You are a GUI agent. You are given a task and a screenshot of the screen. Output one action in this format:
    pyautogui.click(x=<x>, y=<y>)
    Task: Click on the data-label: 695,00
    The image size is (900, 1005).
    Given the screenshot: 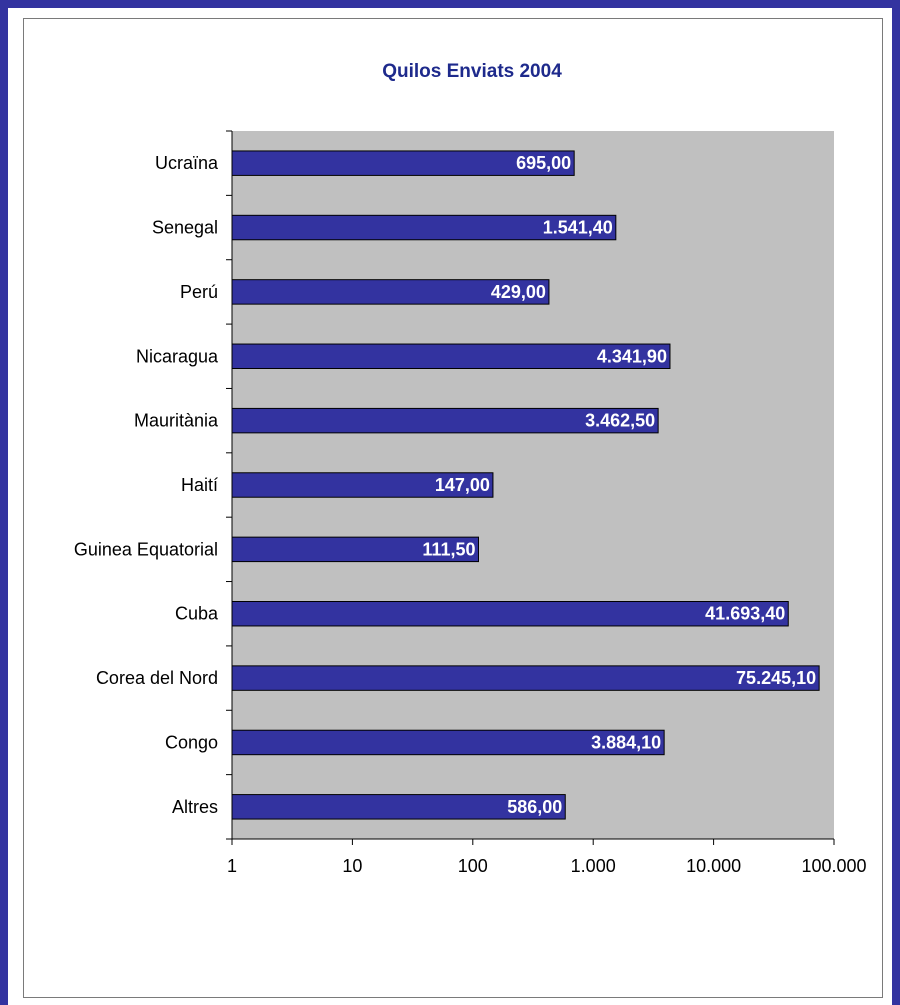 What is the action you would take?
    pyautogui.click(x=543, y=163)
    